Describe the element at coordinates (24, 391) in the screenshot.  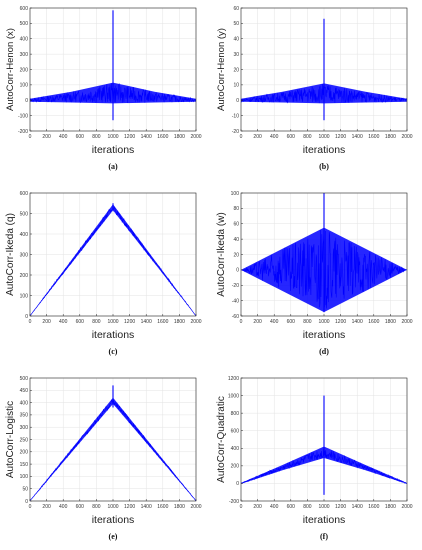
I see `y-tick-label: 450` at that location.